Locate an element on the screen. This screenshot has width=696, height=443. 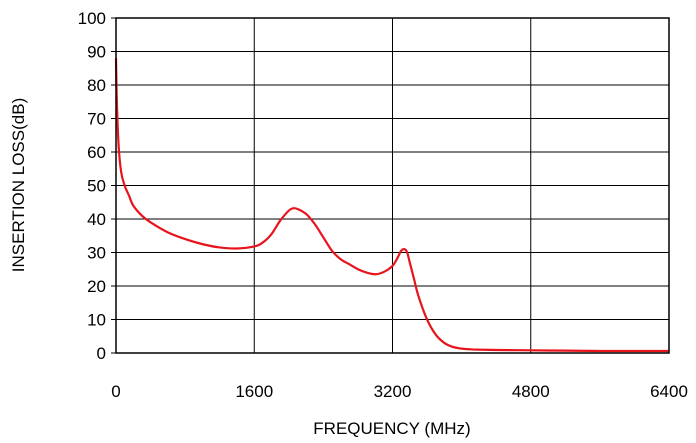
y-tick-label: 30 is located at coordinates (96, 253).